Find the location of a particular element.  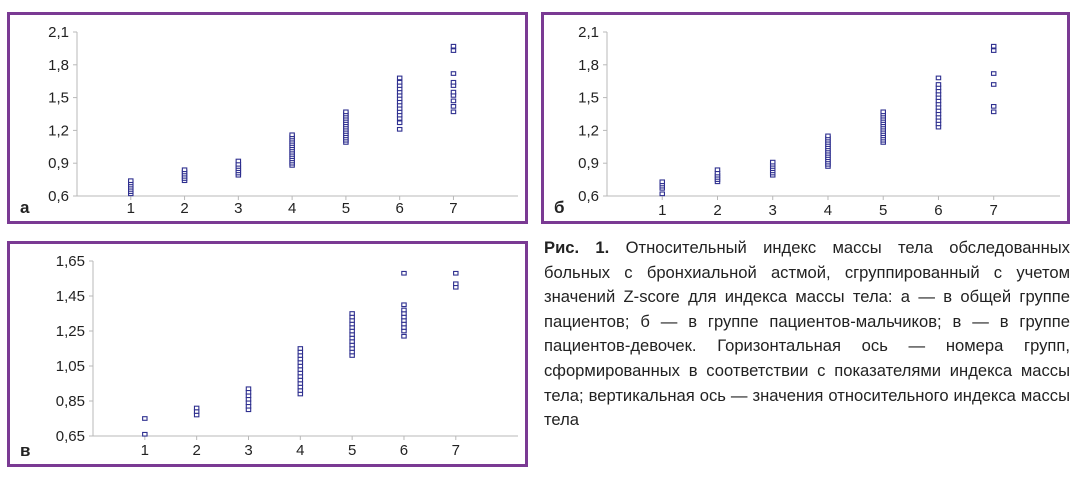

panel-label: а is located at coordinates (25, 207).